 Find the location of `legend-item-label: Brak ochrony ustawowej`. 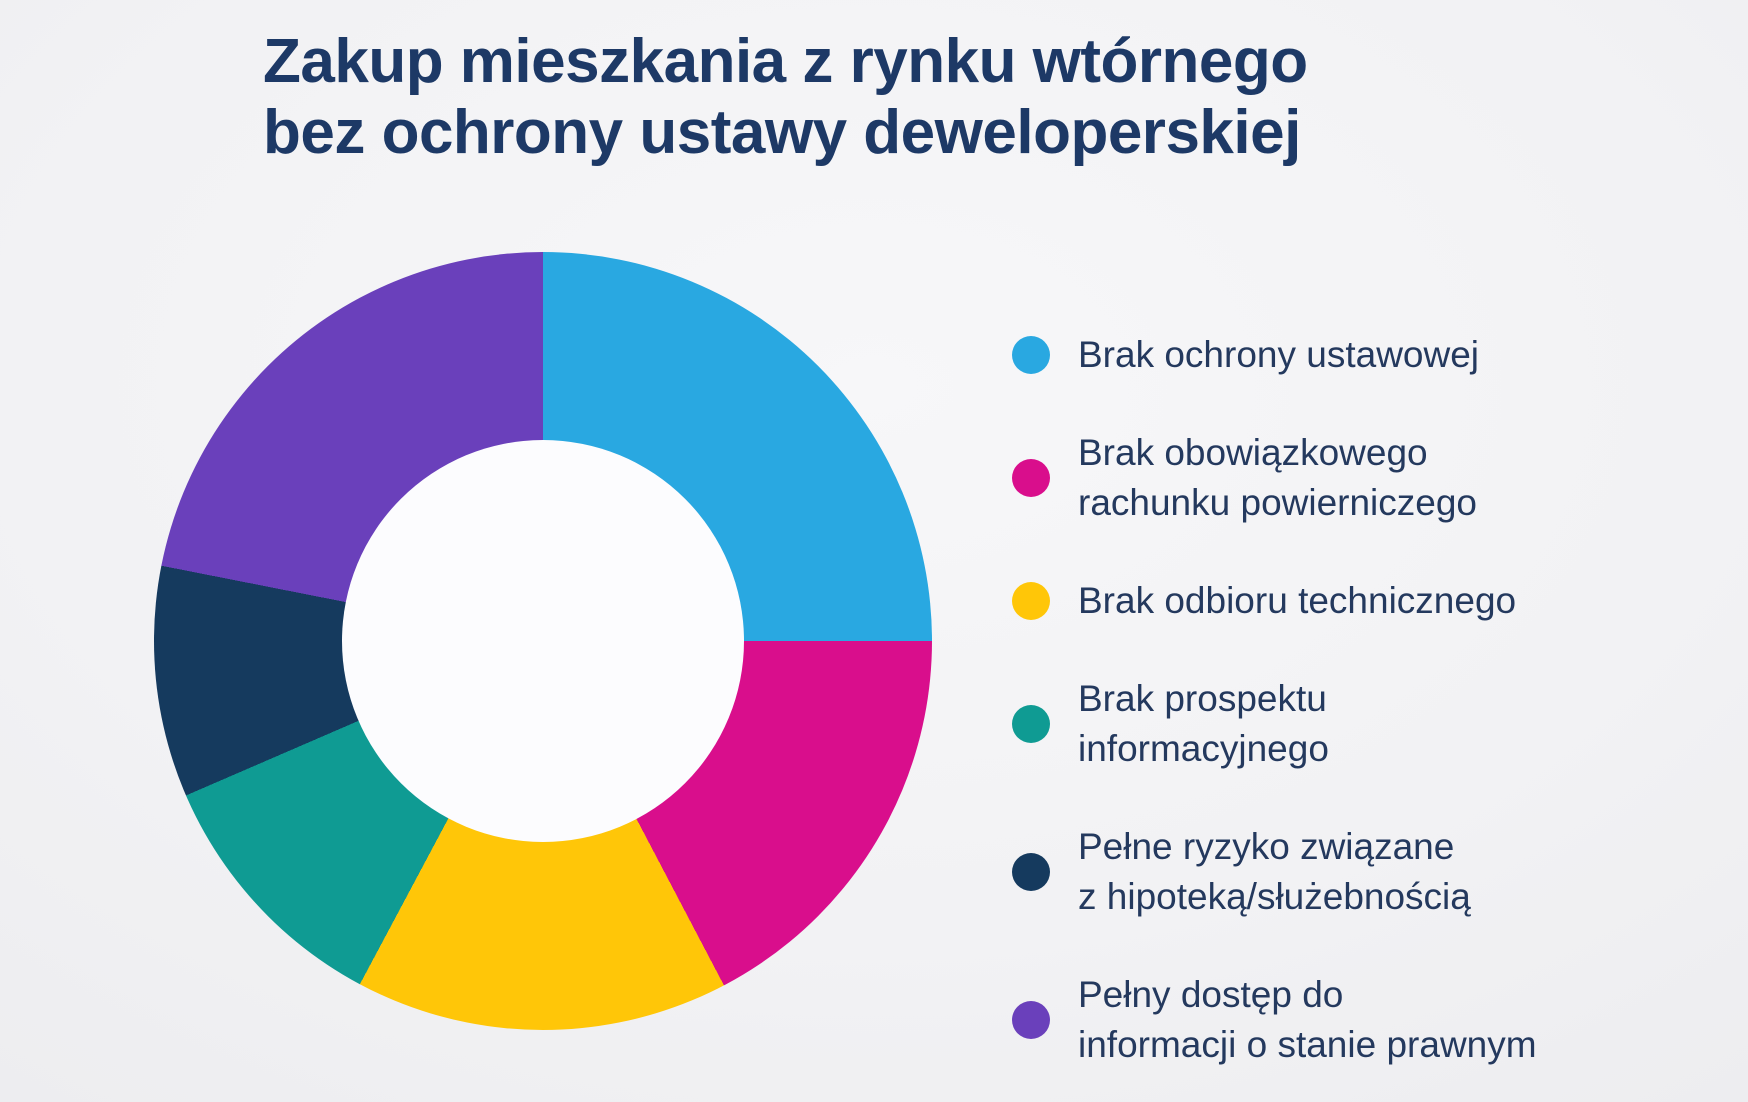

legend-item-label: Brak ochrony ustawowej is located at coordinates (1279, 354).